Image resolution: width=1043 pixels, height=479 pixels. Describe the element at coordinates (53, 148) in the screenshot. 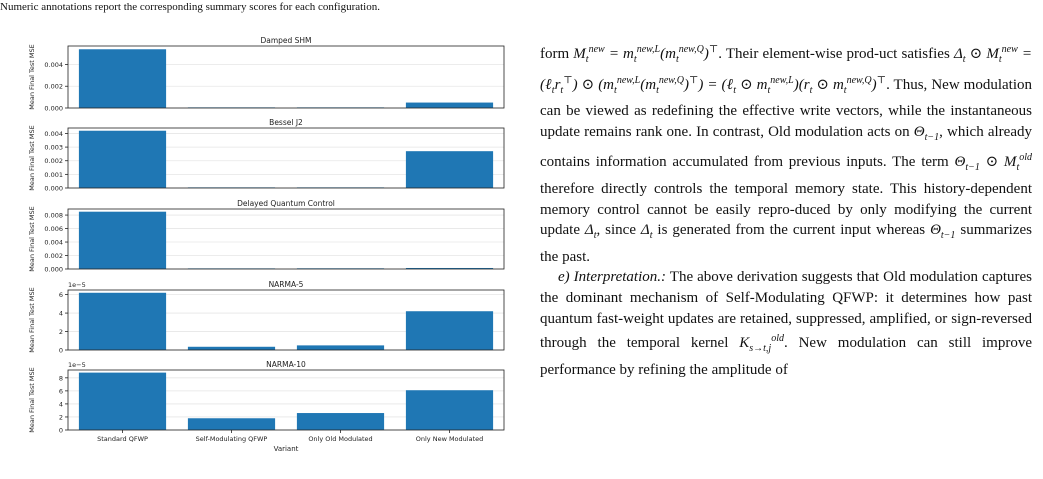

I see `y-tick-label: 0.003` at that location.